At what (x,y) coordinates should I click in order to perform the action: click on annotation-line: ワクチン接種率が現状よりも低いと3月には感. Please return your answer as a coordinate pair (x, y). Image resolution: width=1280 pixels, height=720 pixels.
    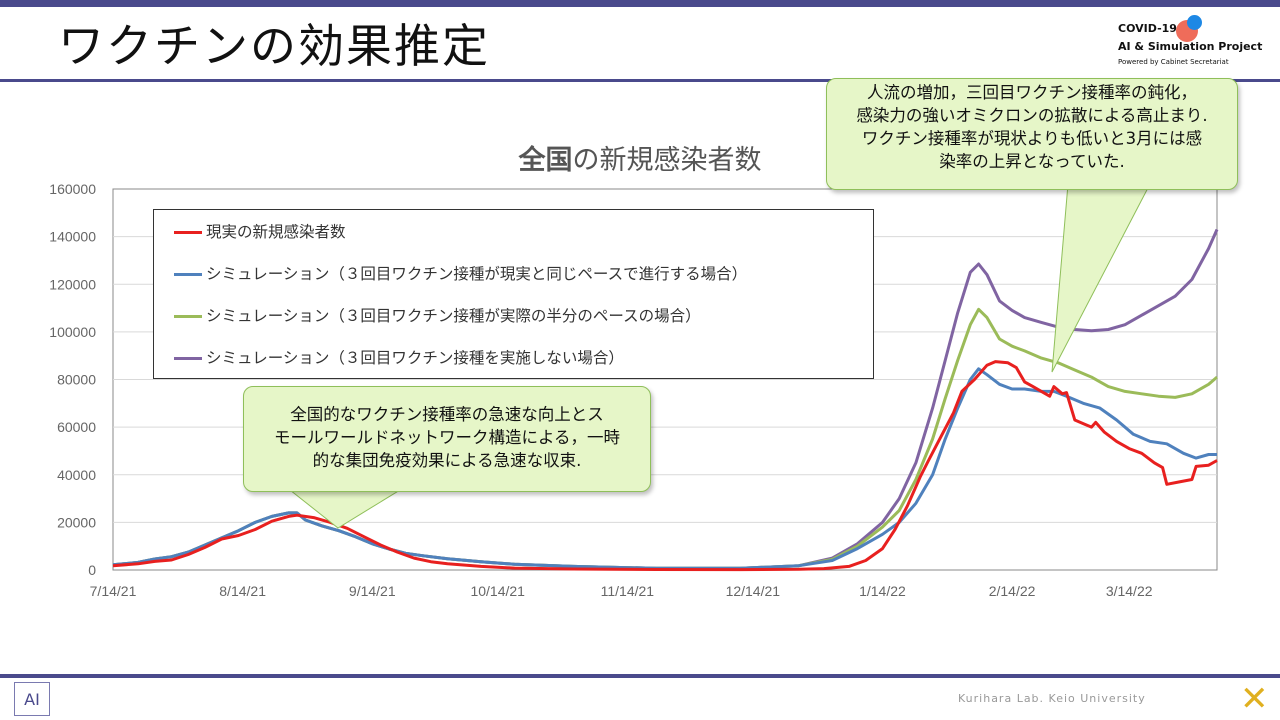
    Looking at the image, I should click on (1032, 138).